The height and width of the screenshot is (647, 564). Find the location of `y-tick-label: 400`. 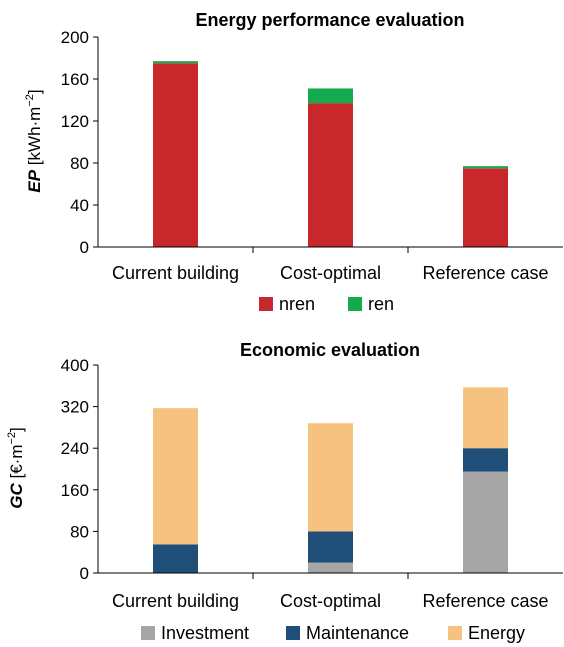

y-tick-label: 400 is located at coordinates (75, 365).